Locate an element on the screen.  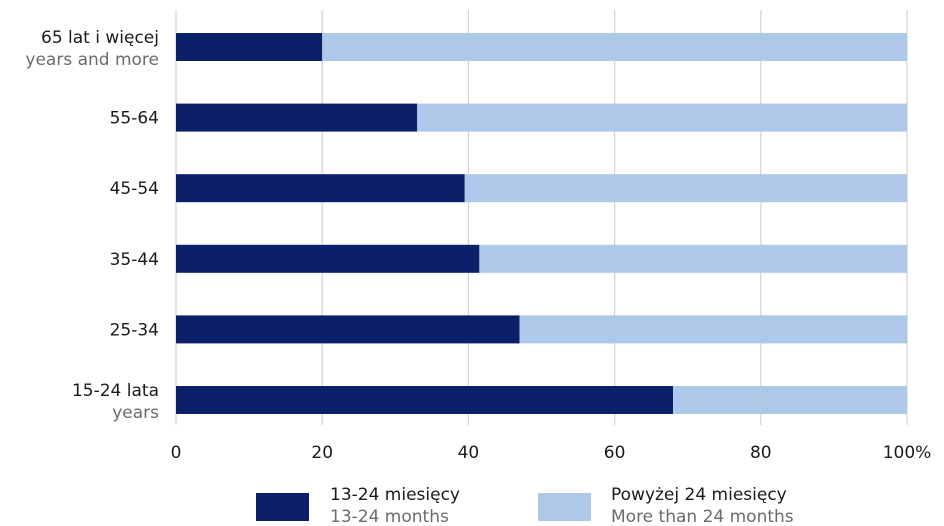
x-tick-label: 80 is located at coordinates (761, 453).